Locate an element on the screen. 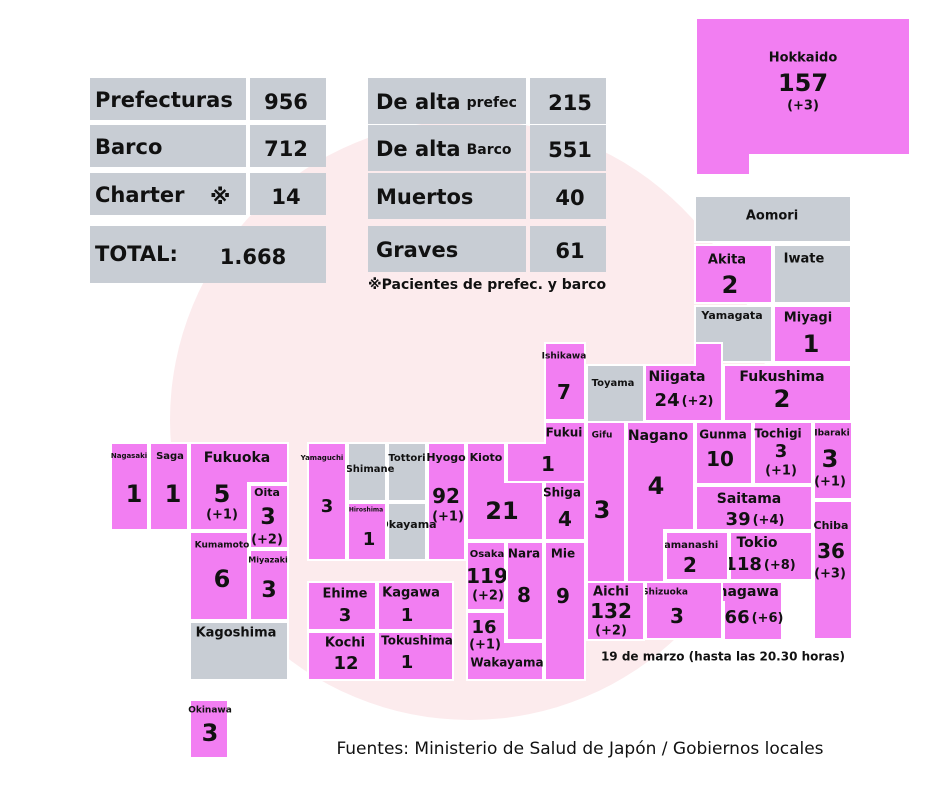 This screenshot has width=940, height=788. row-value: 956 is located at coordinates (286, 102).